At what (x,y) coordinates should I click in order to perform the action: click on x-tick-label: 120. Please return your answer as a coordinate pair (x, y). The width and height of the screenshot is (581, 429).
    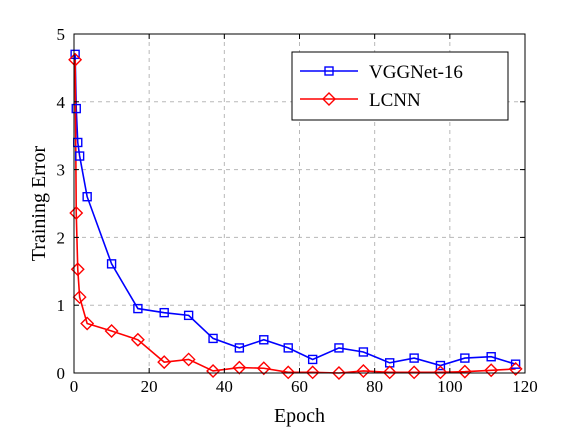
    Looking at the image, I should click on (525, 386).